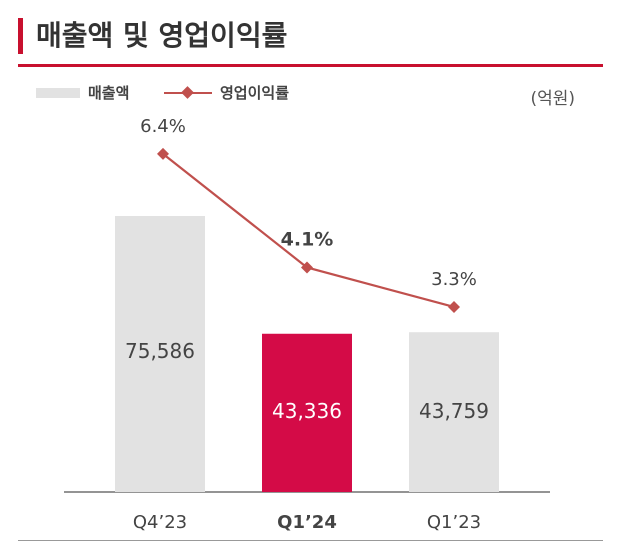 Image resolution: width=627 pixels, height=558 pixels. Describe the element at coordinates (82, 92) in the screenshot. I see `legend-item-revenue: 매출액` at that location.